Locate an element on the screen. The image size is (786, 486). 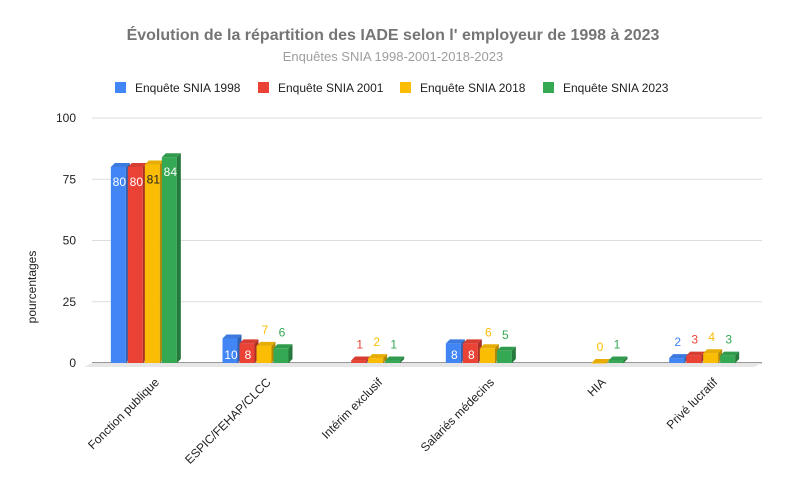
x-tick-label: HIA is located at coordinates (597, 387).